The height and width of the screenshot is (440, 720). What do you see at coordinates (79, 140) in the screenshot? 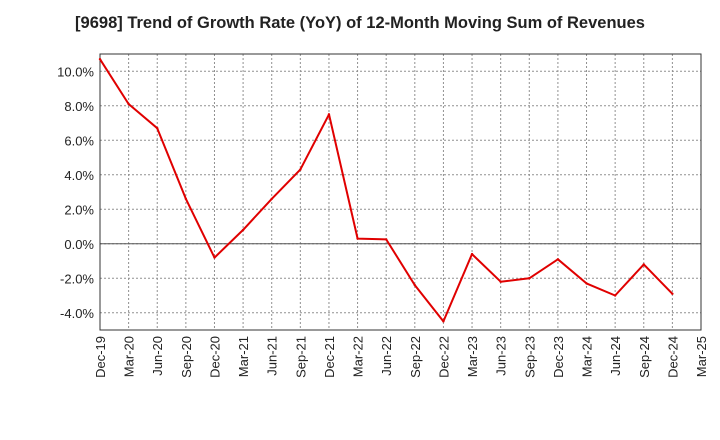
I see `y-tick-label: 6.0%` at bounding box center [79, 140].